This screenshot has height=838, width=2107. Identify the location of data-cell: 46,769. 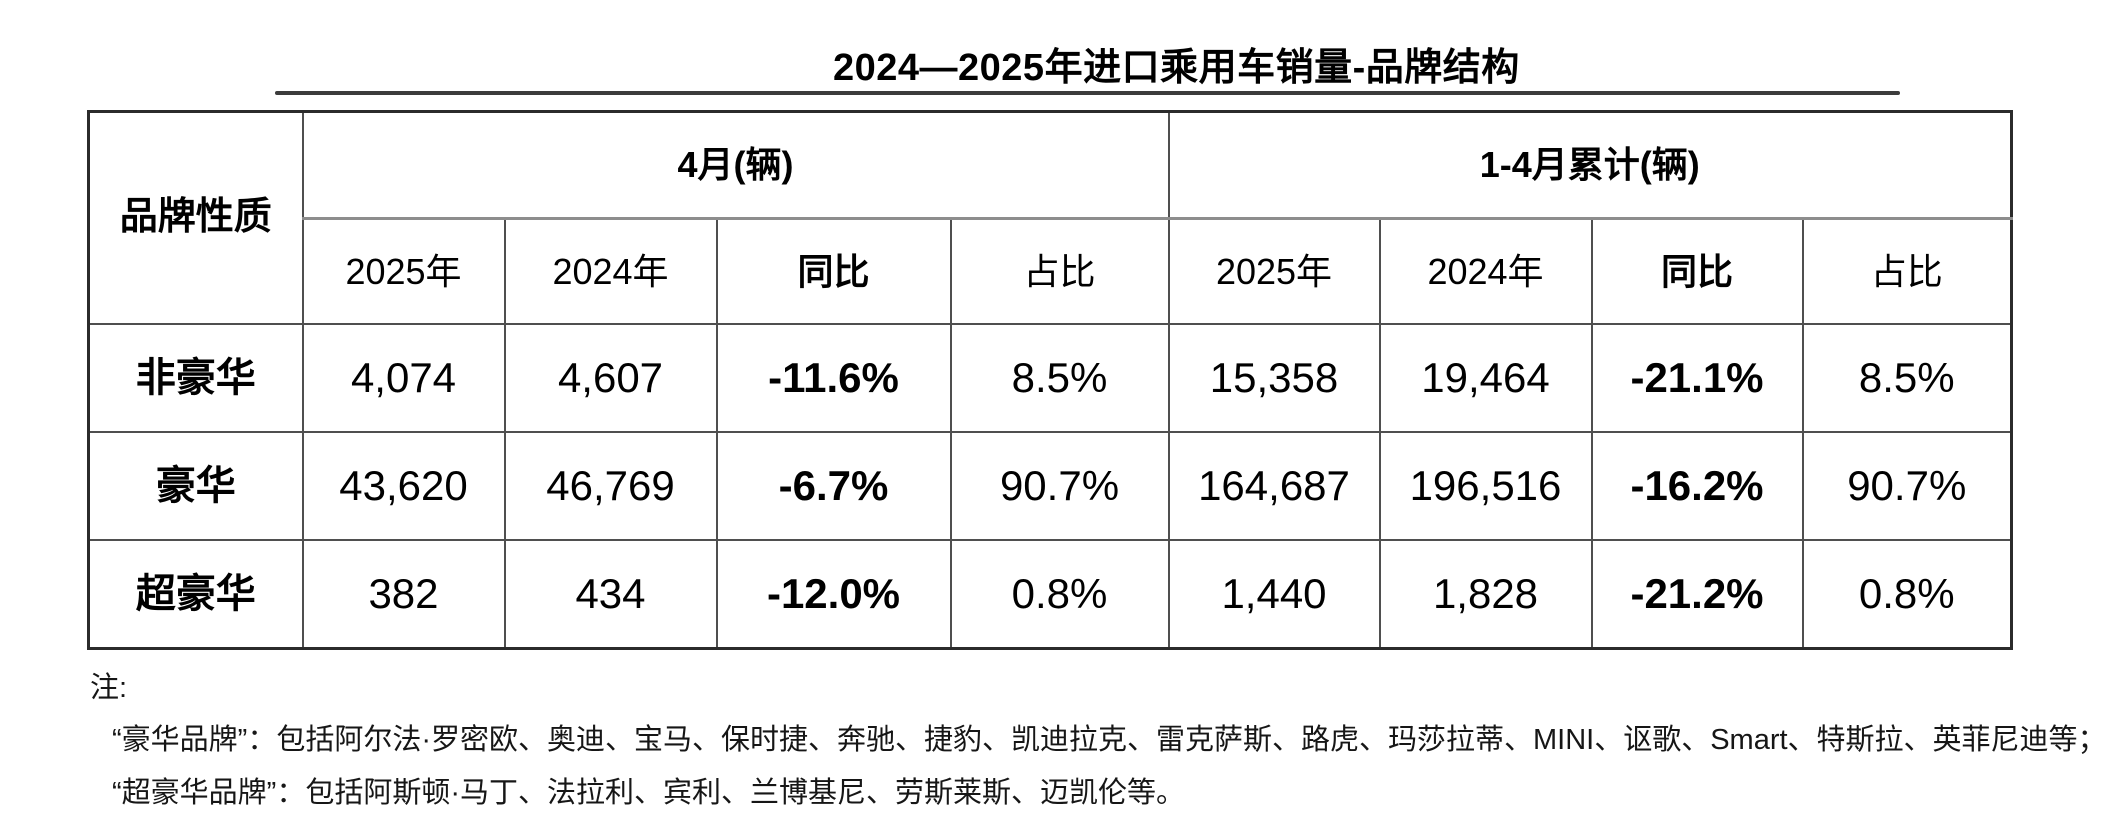
(610, 486).